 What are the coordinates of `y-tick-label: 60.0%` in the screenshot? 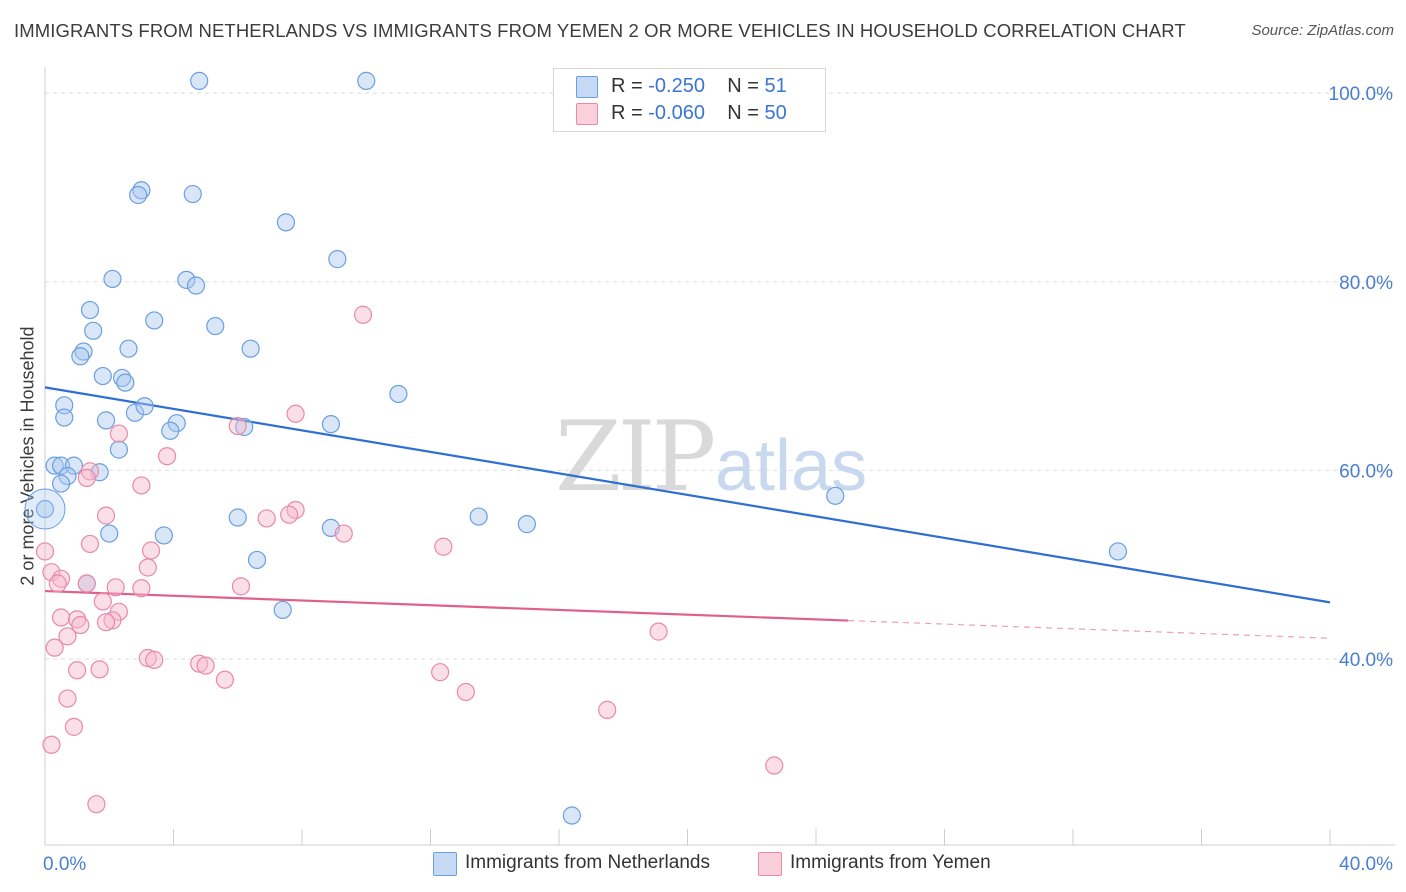 It's located at (1366, 471).